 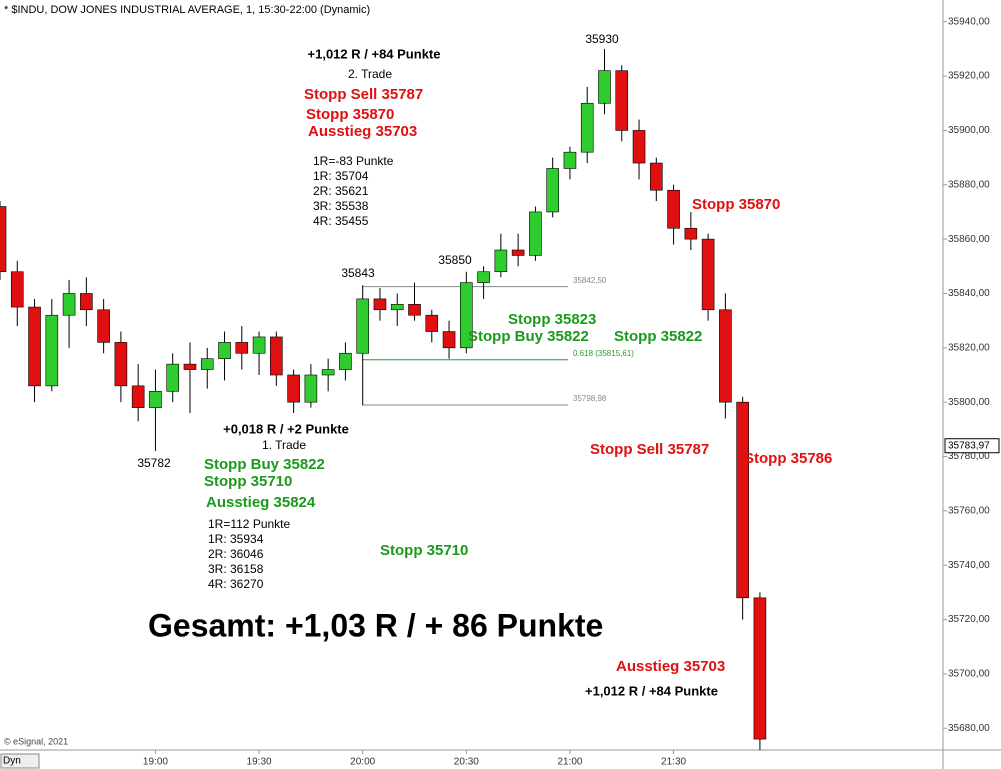 What do you see at coordinates (249, 524) in the screenshot?
I see `annotation: 1R=112 Punkte` at bounding box center [249, 524].